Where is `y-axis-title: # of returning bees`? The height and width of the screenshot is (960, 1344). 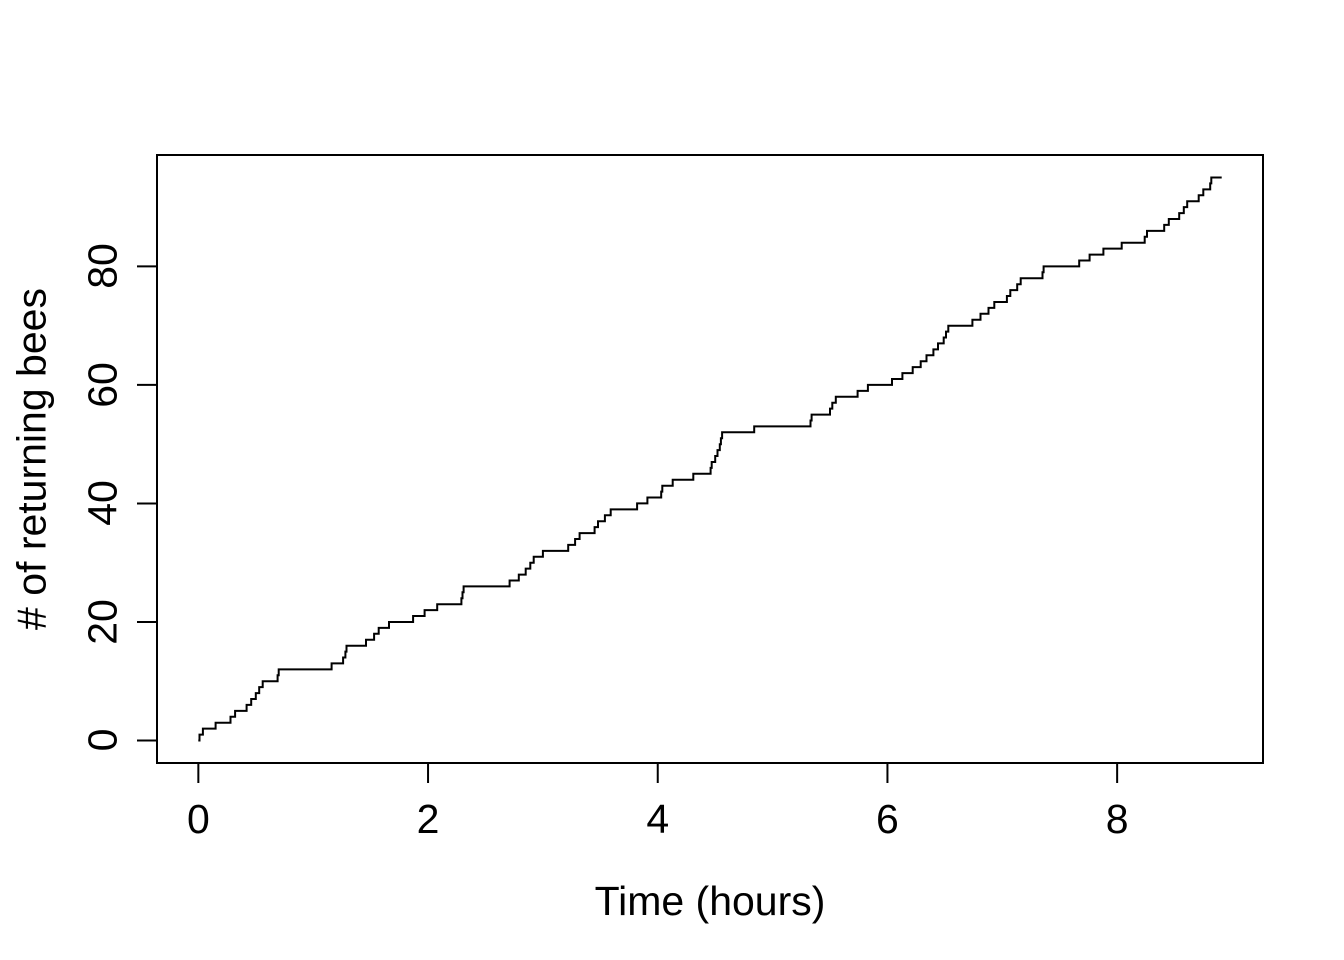
y-axis-title: # of returning bees is located at coordinates (31, 459).